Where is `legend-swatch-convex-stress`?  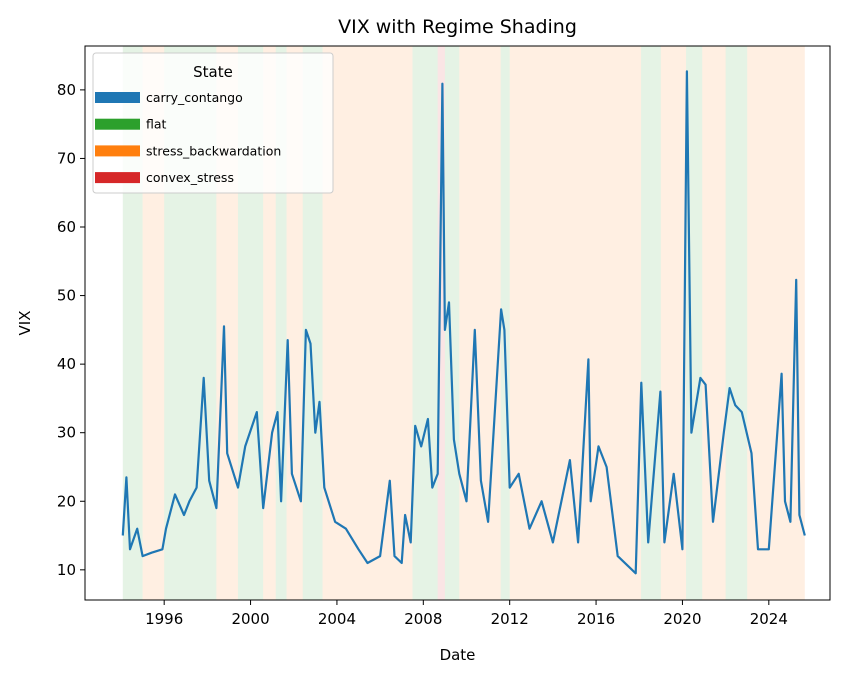
legend-swatch-convex-stress is located at coordinates (117, 178).